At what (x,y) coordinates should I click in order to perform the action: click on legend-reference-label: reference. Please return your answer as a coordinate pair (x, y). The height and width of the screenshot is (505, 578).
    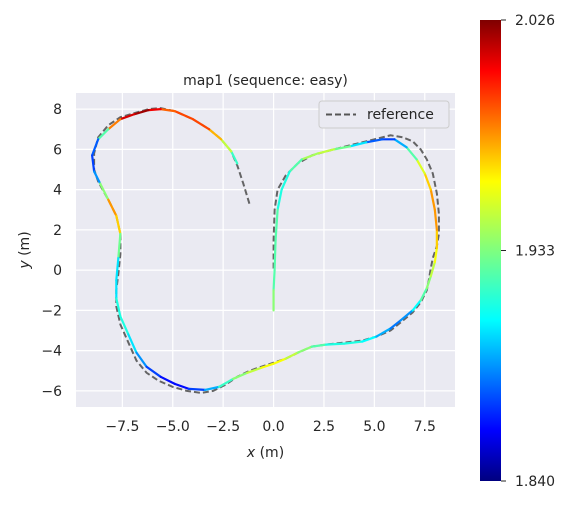
    Looking at the image, I should click on (400, 115).